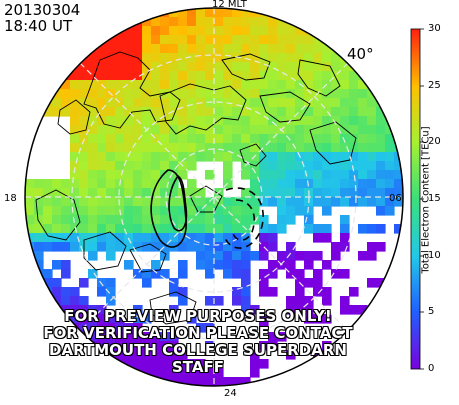 This screenshot has width=459, height=405. What do you see at coordinates (434, 141) in the screenshot?
I see `colorbar-tick-label: 20` at bounding box center [434, 141].